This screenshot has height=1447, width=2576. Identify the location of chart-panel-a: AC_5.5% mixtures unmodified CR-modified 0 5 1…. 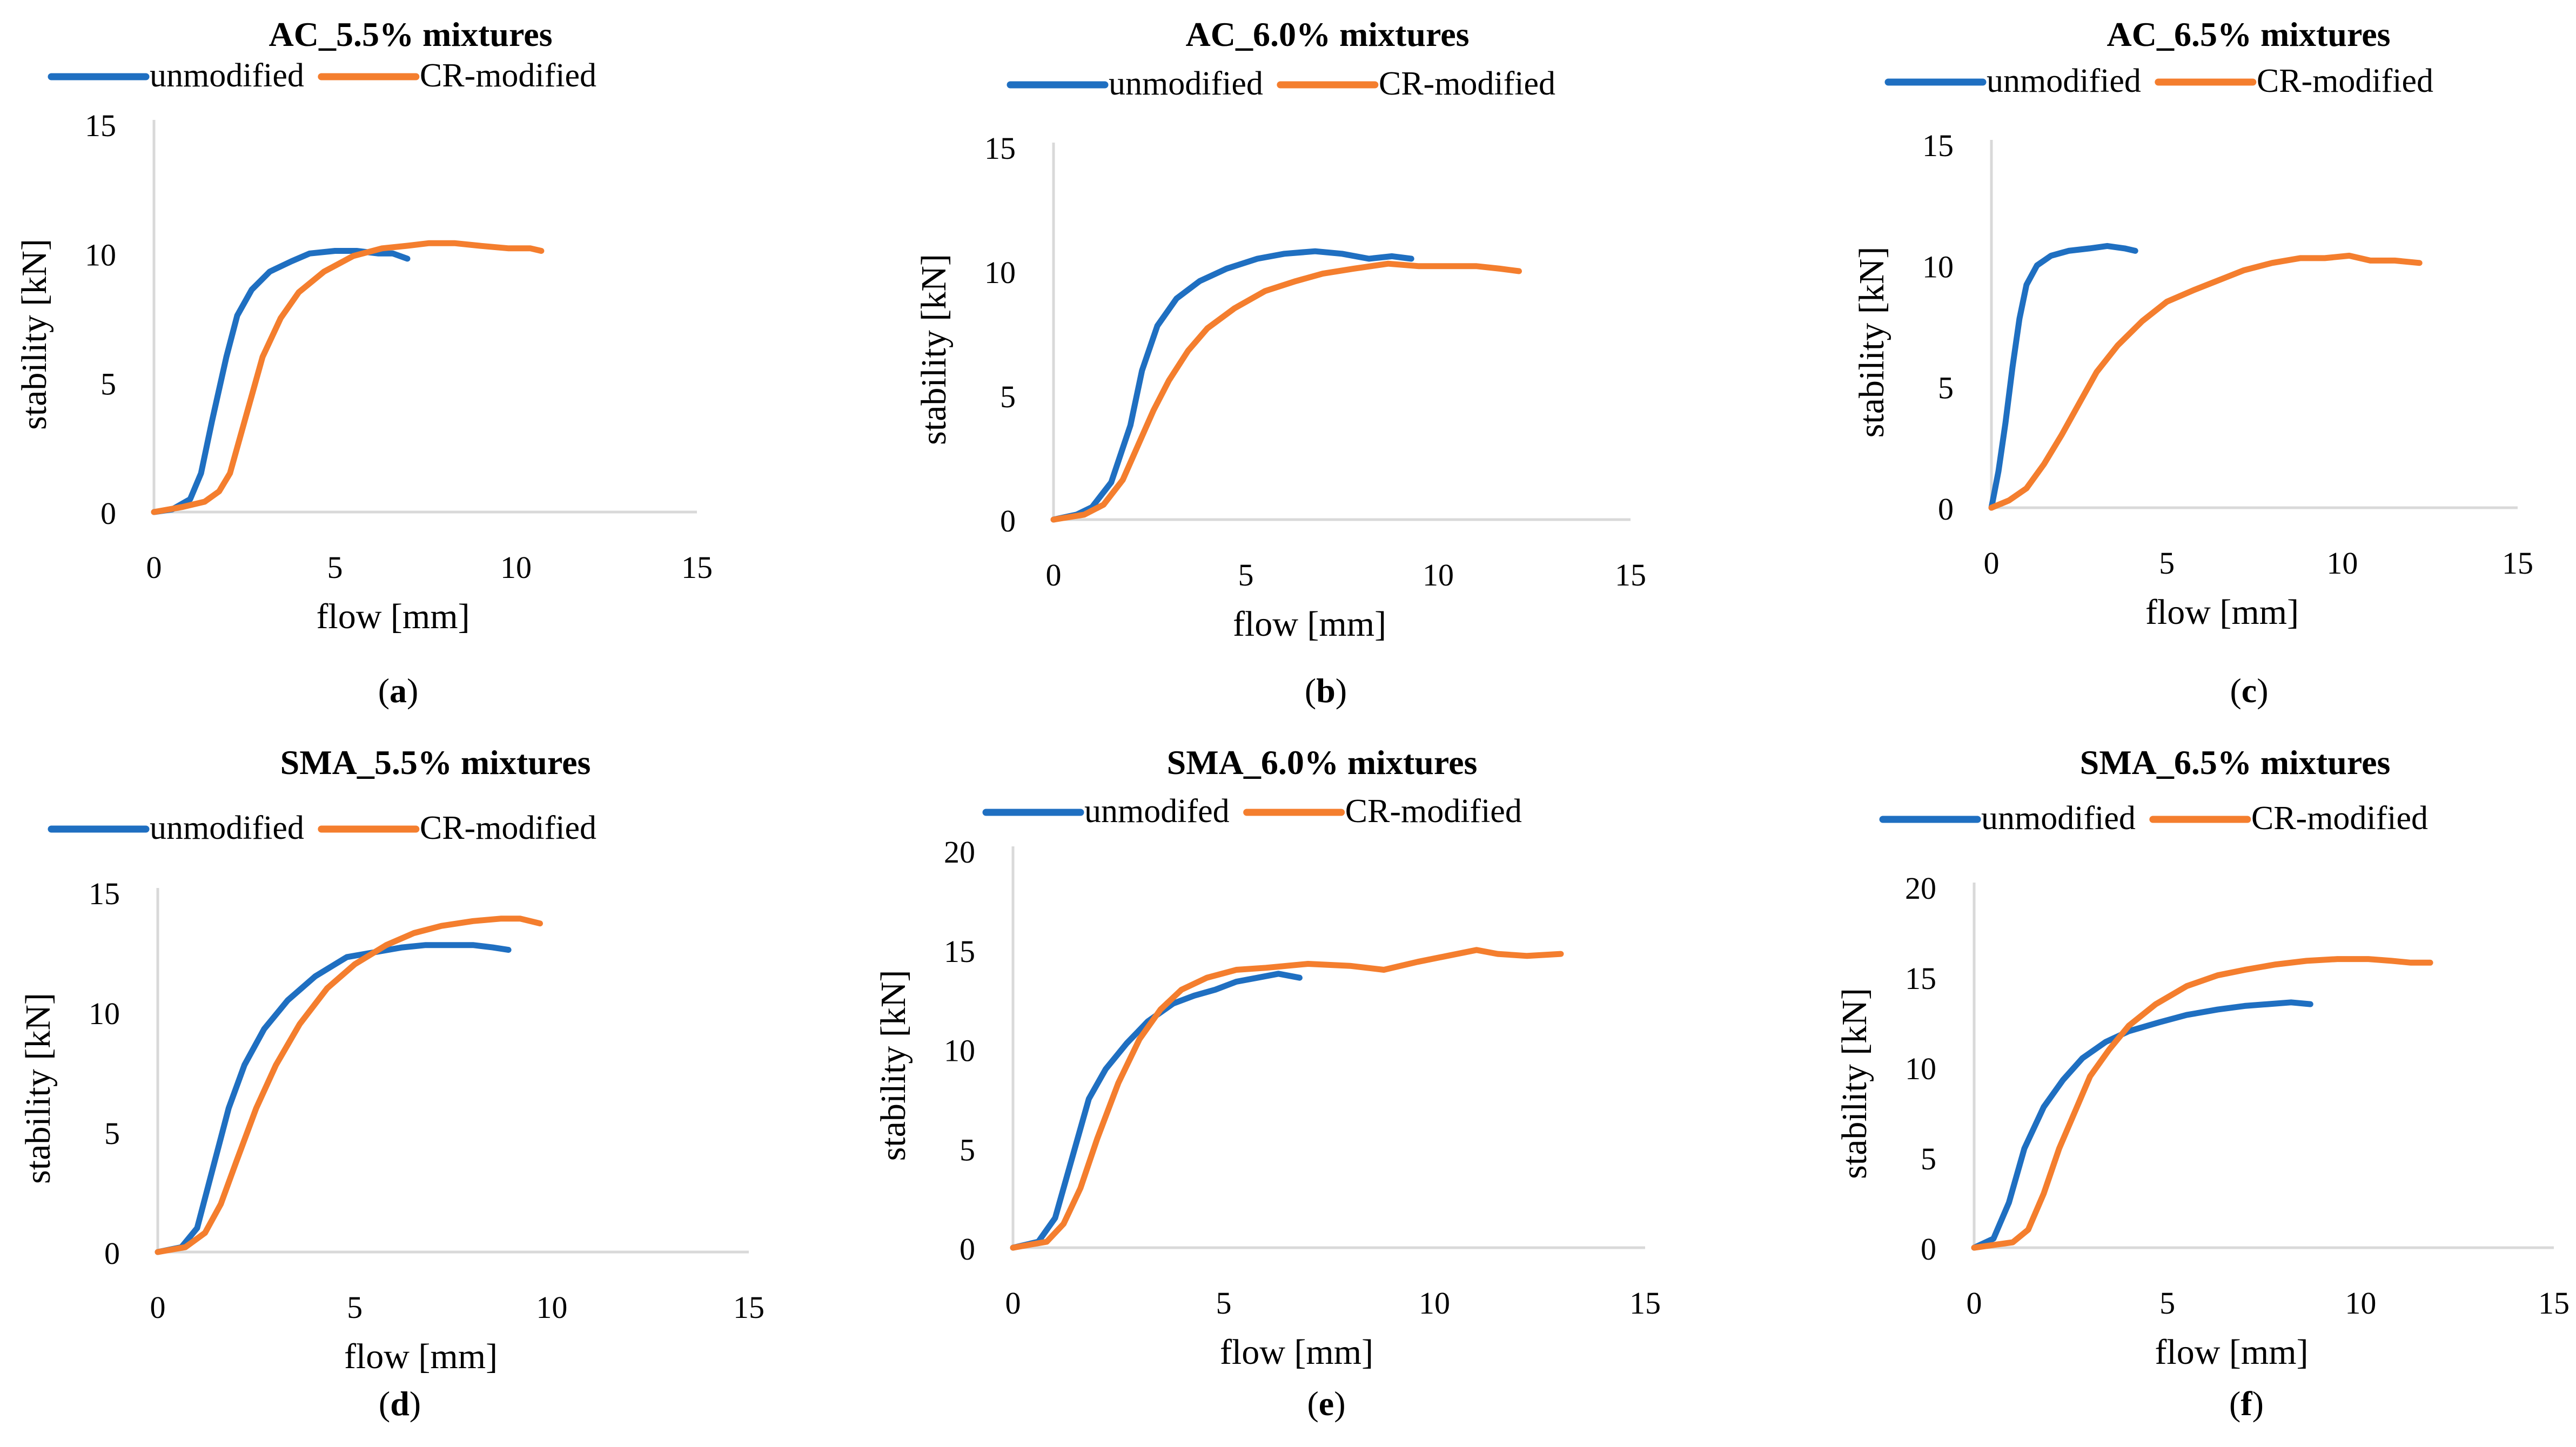
(364, 363).